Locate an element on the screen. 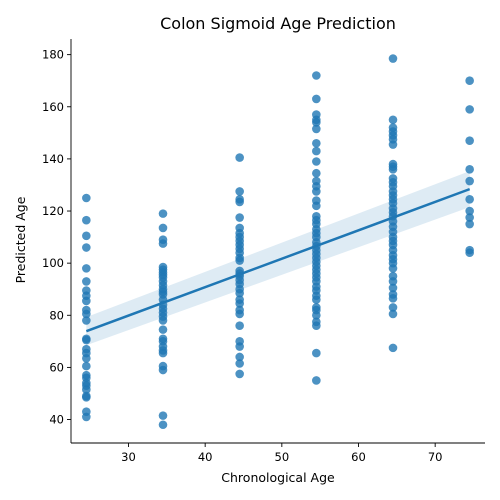 The height and width of the screenshot is (500, 500). y-tick-label: 80 is located at coordinates (56, 315).